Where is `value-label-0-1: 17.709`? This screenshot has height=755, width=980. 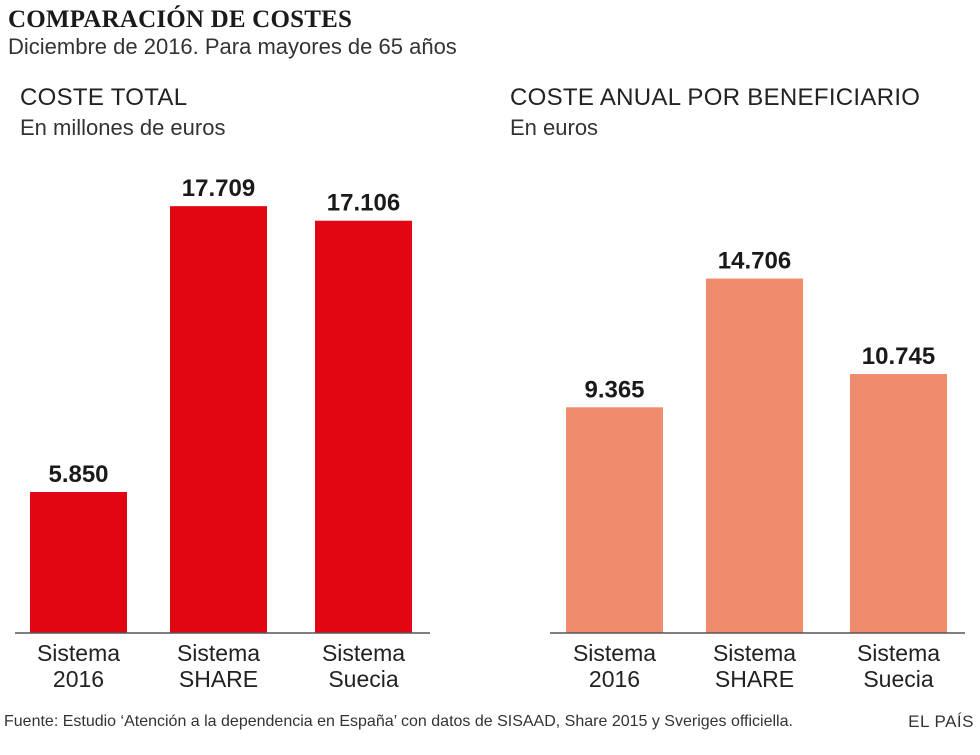
value-label-0-1: 17.709 is located at coordinates (218, 188).